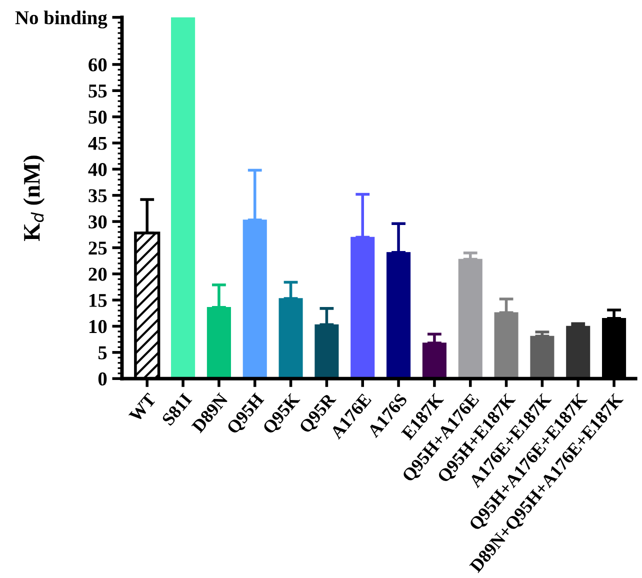 This screenshot has height=578, width=642. What do you see at coordinates (98, 327) in the screenshot?
I see `y-tick-label: 10` at bounding box center [98, 327].